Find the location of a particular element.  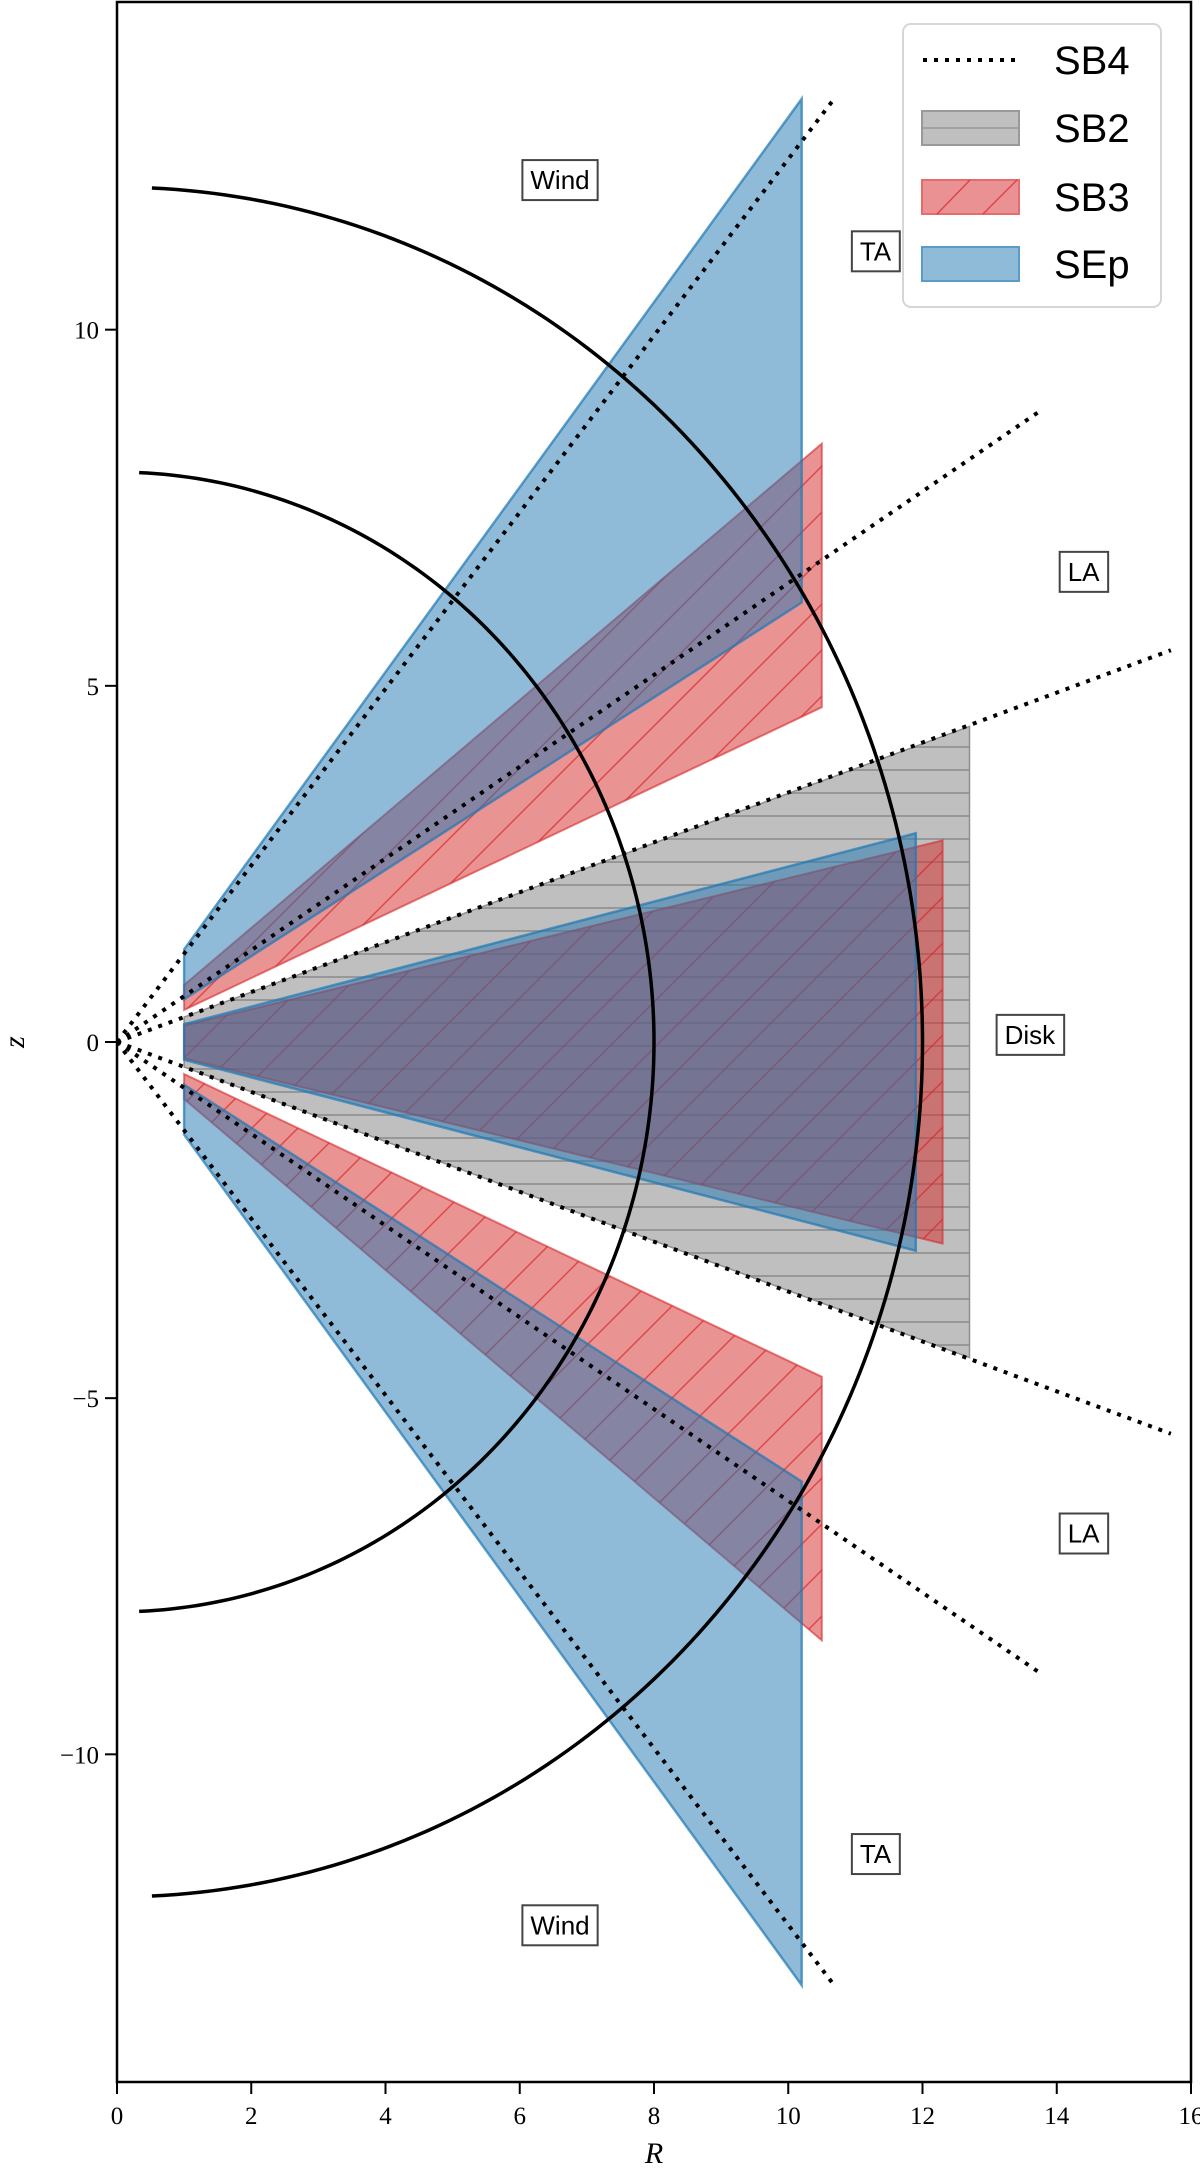

legend-label: SB4 is located at coordinates (1092, 61).